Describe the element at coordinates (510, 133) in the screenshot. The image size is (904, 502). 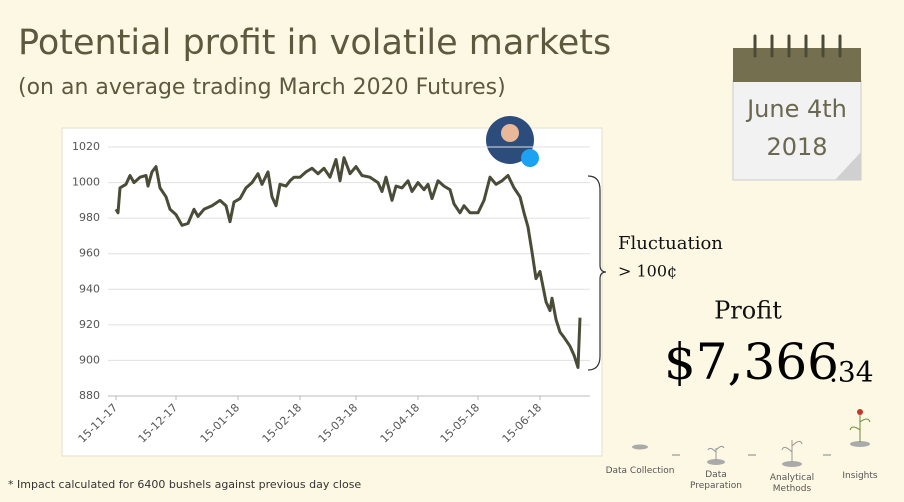
I see `avatar-face` at that location.